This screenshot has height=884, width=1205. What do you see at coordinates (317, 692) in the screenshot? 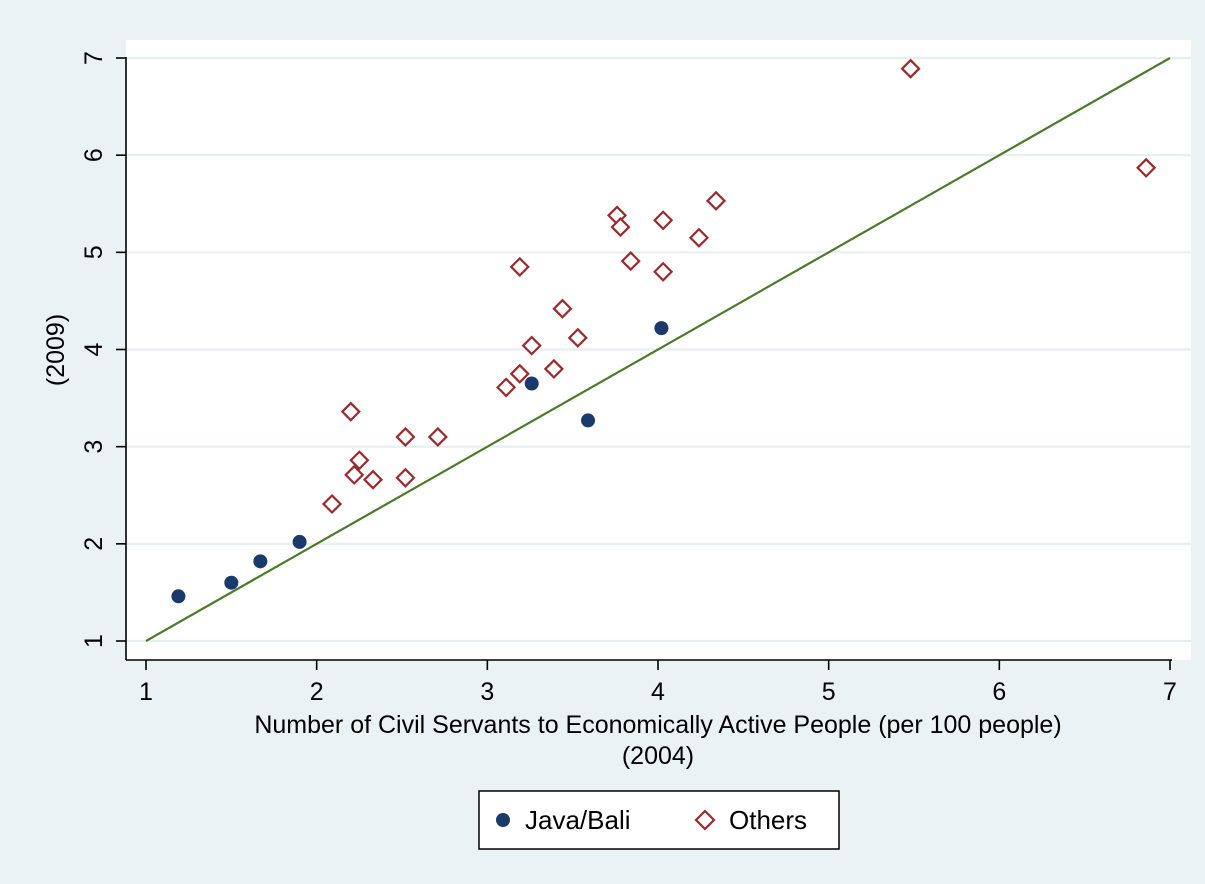
I see `x-tick-label: 2` at bounding box center [317, 692].